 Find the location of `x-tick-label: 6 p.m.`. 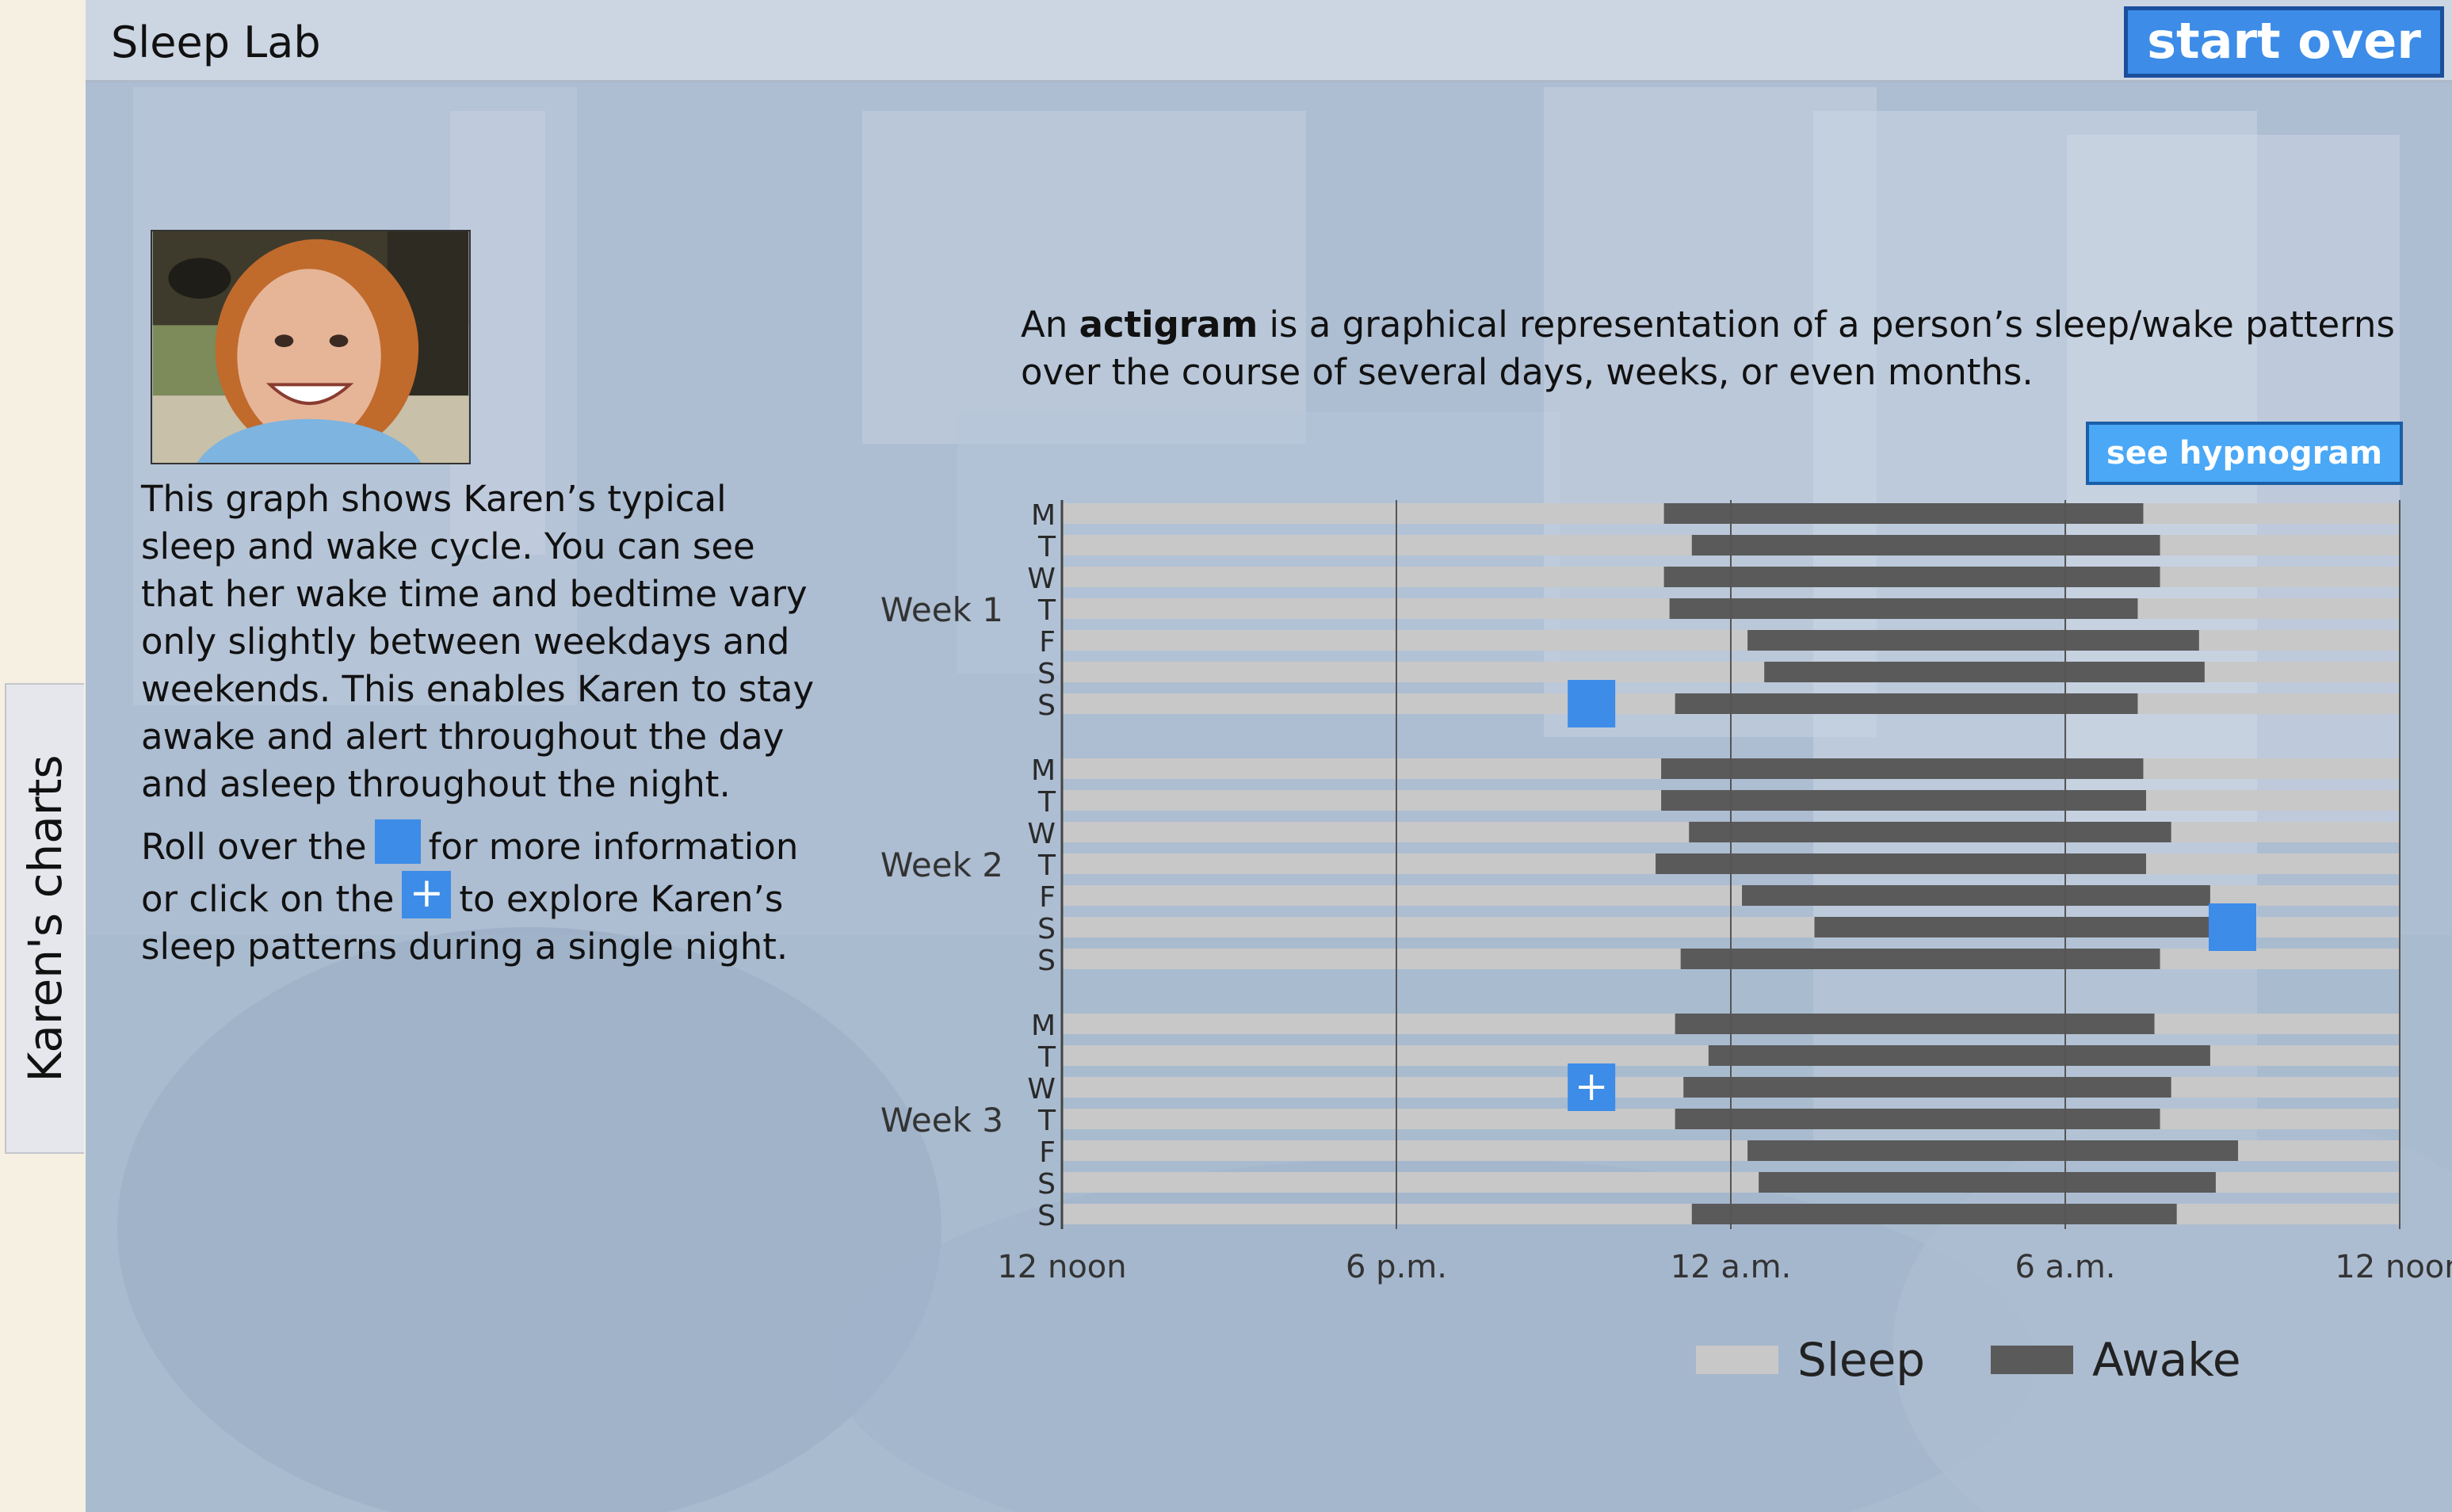

x-tick-label: 6 p.m. is located at coordinates (1396, 1267).